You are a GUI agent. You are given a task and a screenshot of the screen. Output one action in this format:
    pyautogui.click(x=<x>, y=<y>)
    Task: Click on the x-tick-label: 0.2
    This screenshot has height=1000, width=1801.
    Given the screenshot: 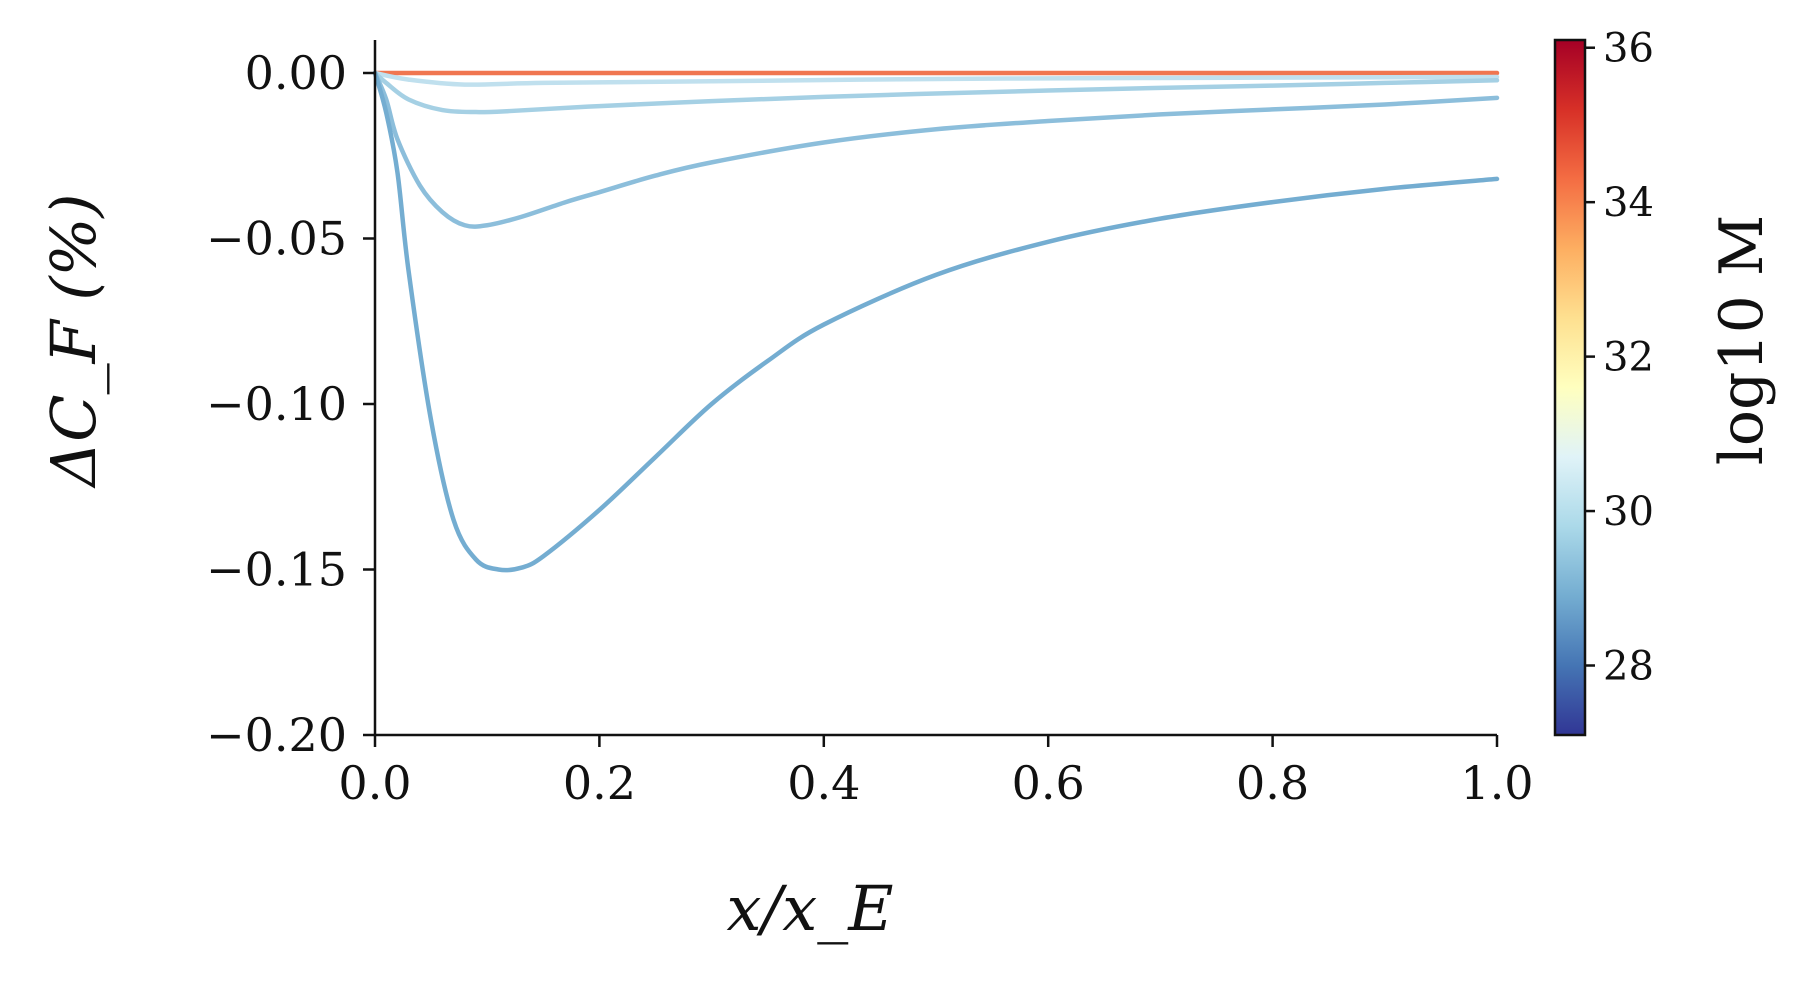 What is the action you would take?
    pyautogui.click(x=599, y=783)
    